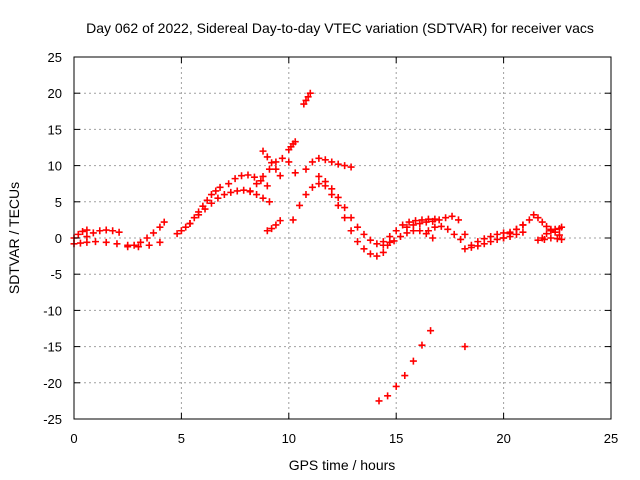  What do you see at coordinates (611, 438) in the screenshot?
I see `x-tick-label: 25` at bounding box center [611, 438].